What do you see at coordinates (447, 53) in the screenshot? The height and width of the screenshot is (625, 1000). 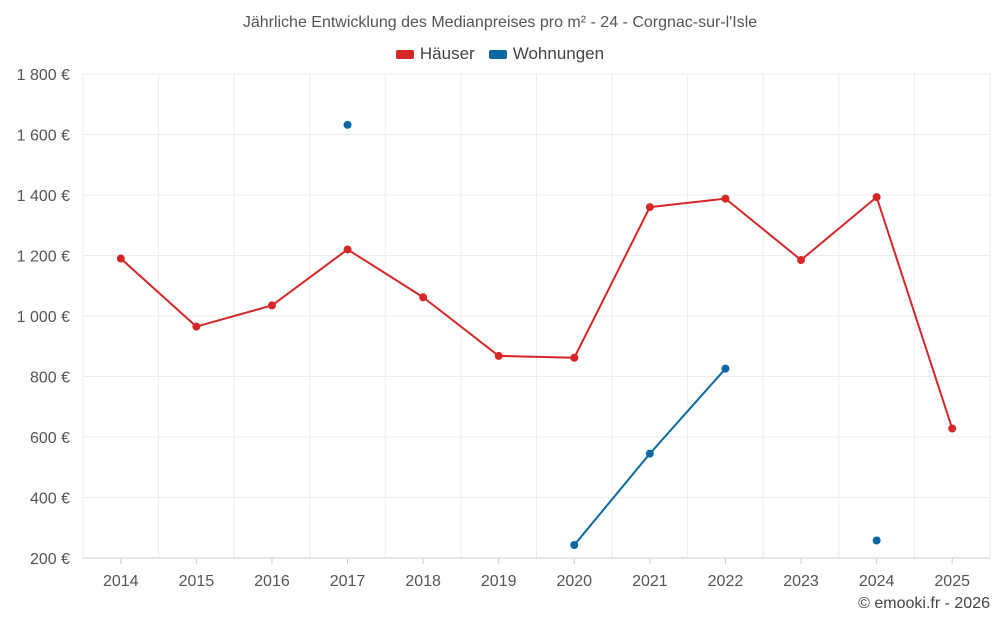 I see `legend-label-haeuser: Häuser` at bounding box center [447, 53].